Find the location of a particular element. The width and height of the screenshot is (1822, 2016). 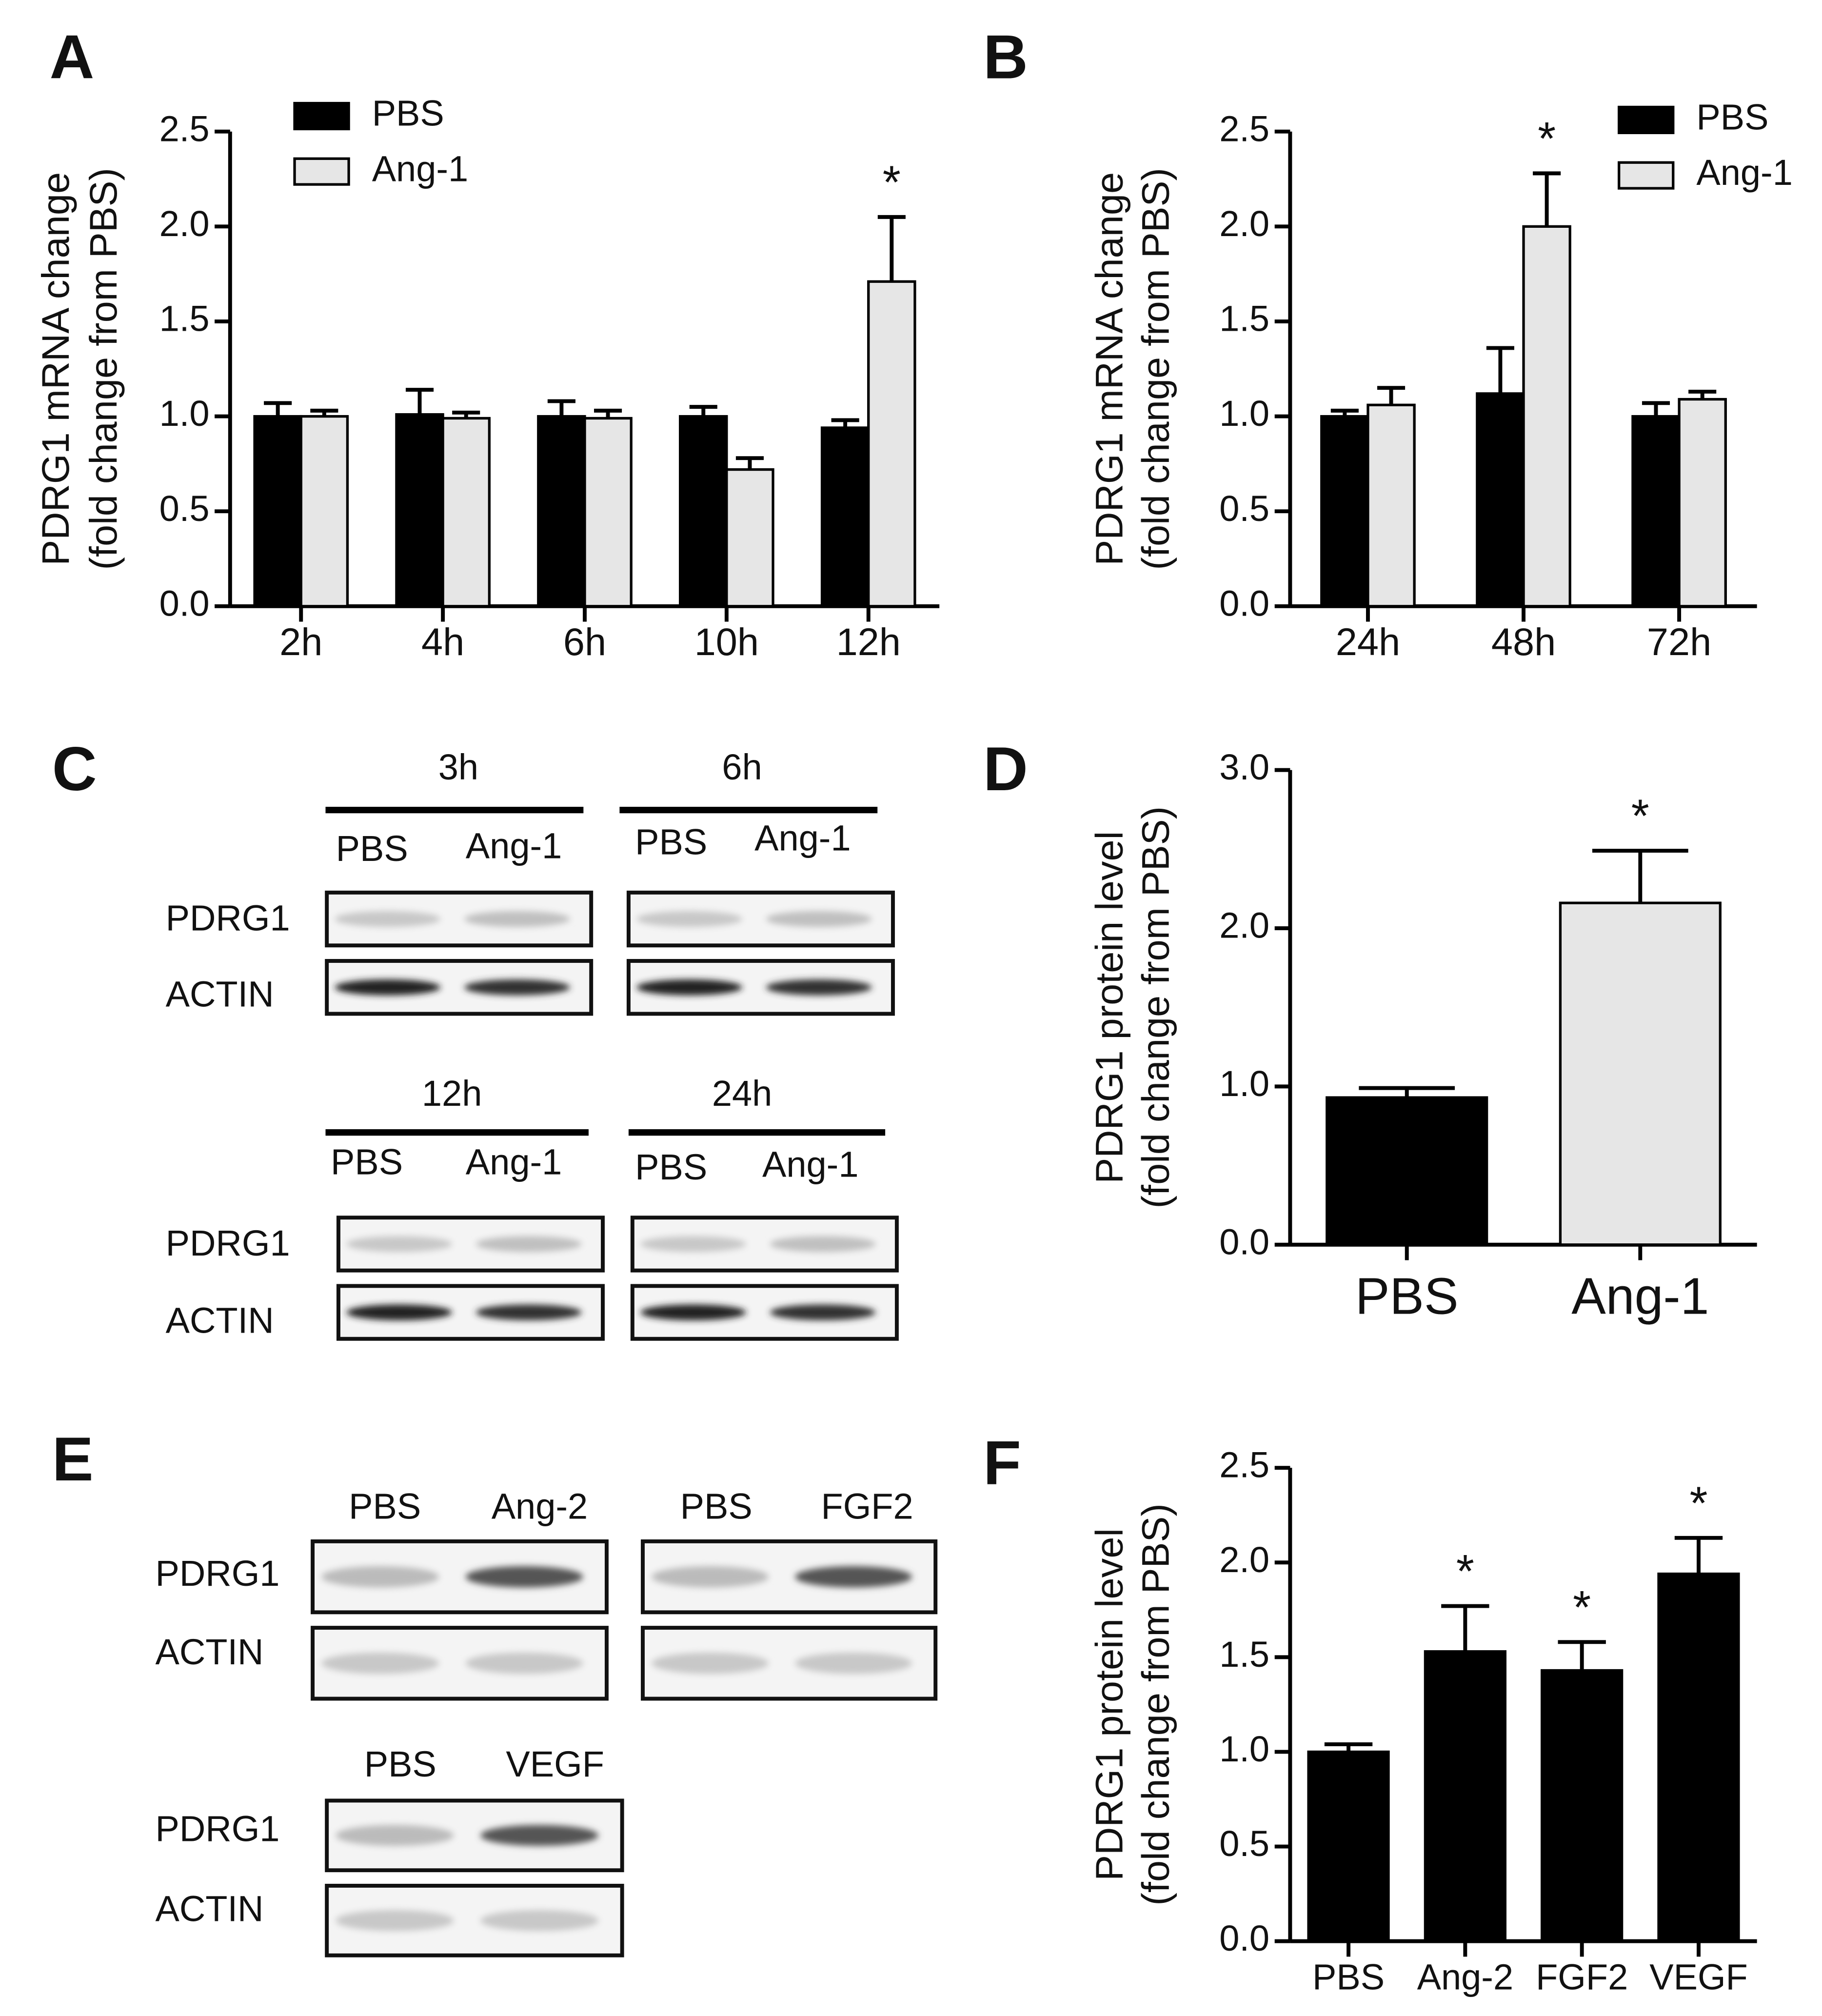

x-tick-label: 72h is located at coordinates (1679, 641).